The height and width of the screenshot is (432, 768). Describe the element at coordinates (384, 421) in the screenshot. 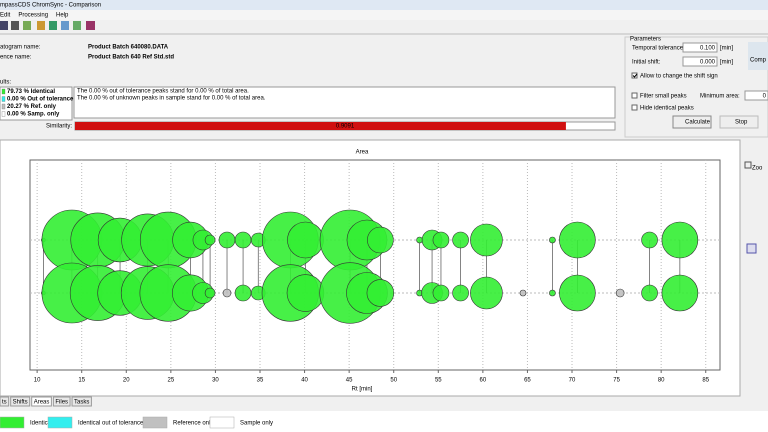

I see `legend-bar` at that location.